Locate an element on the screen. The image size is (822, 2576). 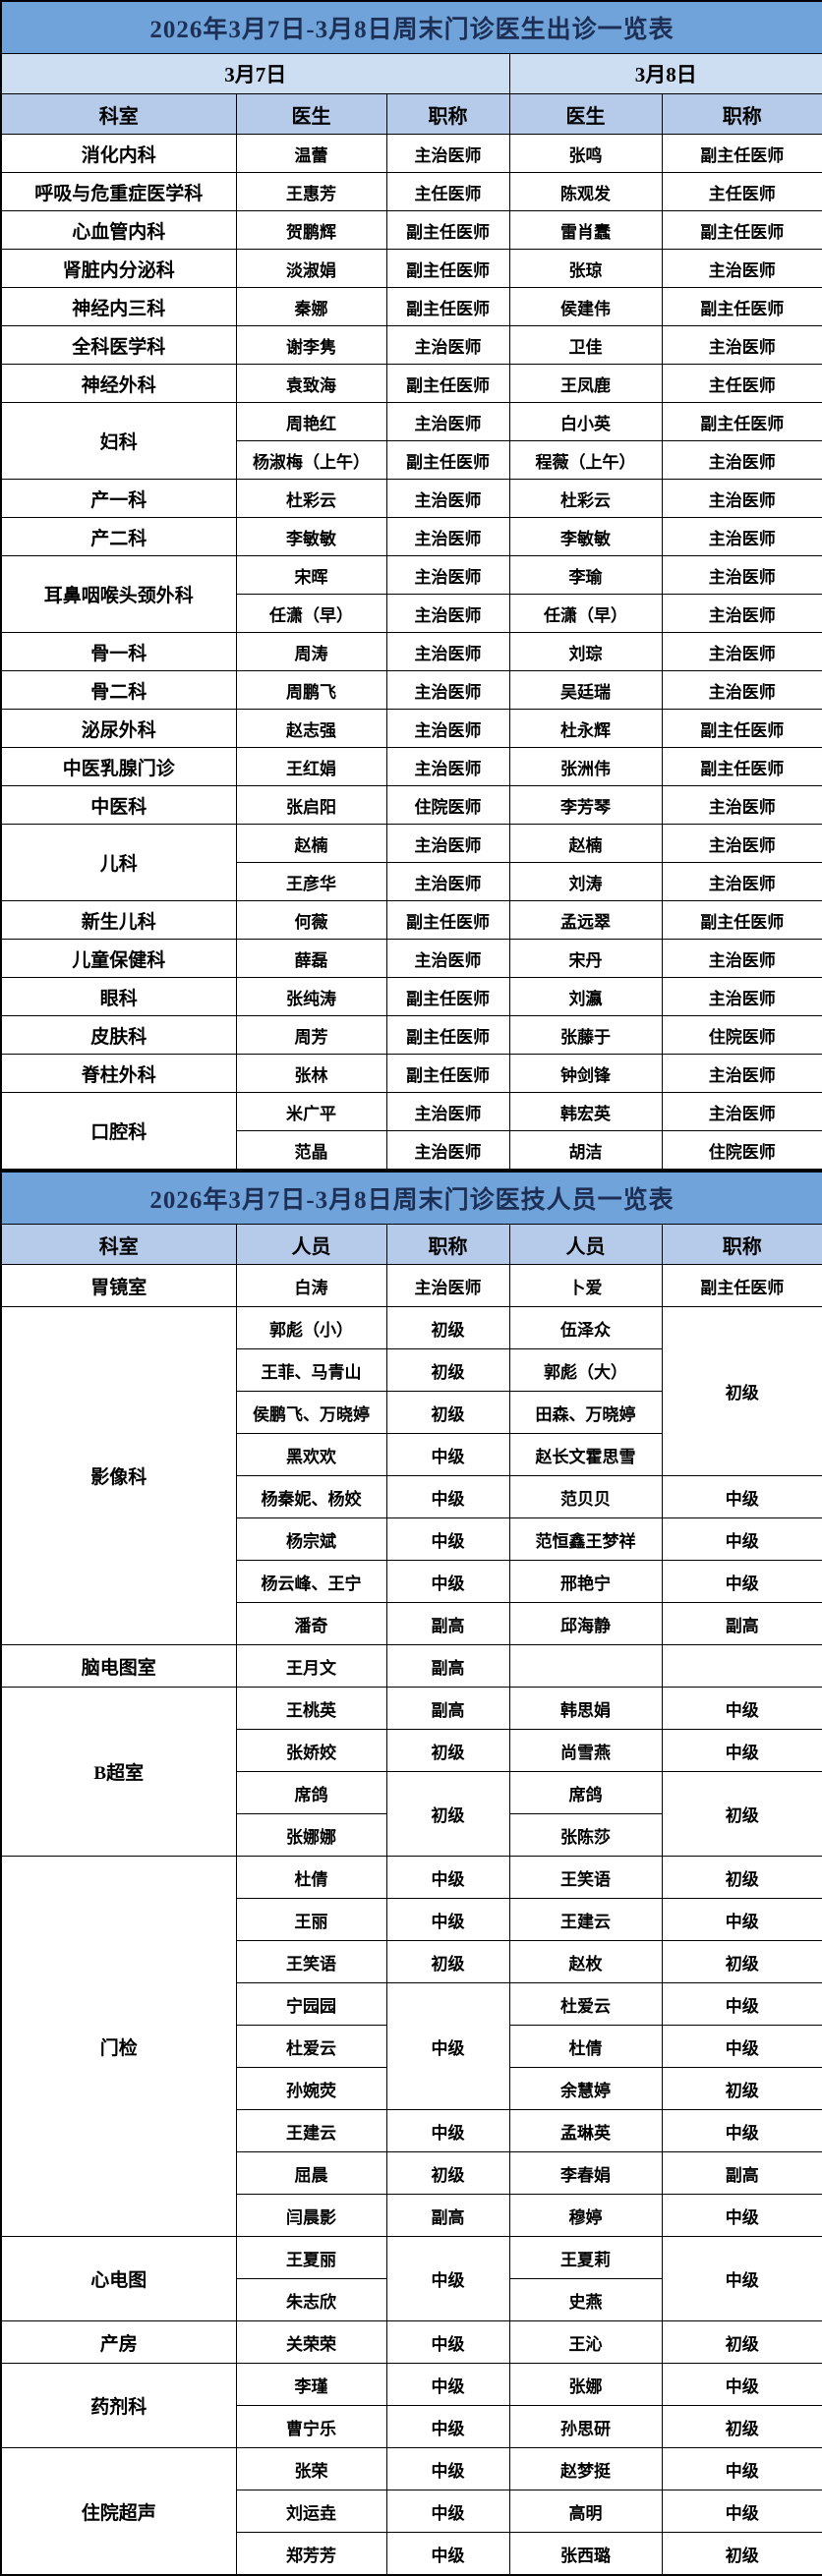
person-cell: 任潇（早） is located at coordinates (585, 614).